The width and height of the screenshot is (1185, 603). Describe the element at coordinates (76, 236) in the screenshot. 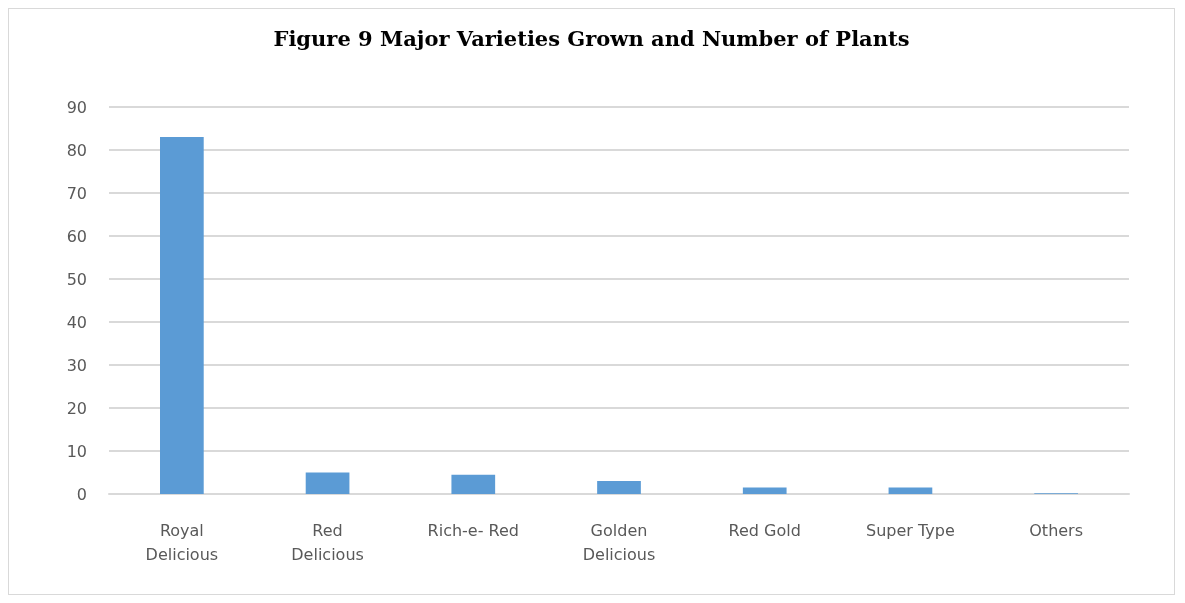

I see `y-tick-label: 60` at that location.